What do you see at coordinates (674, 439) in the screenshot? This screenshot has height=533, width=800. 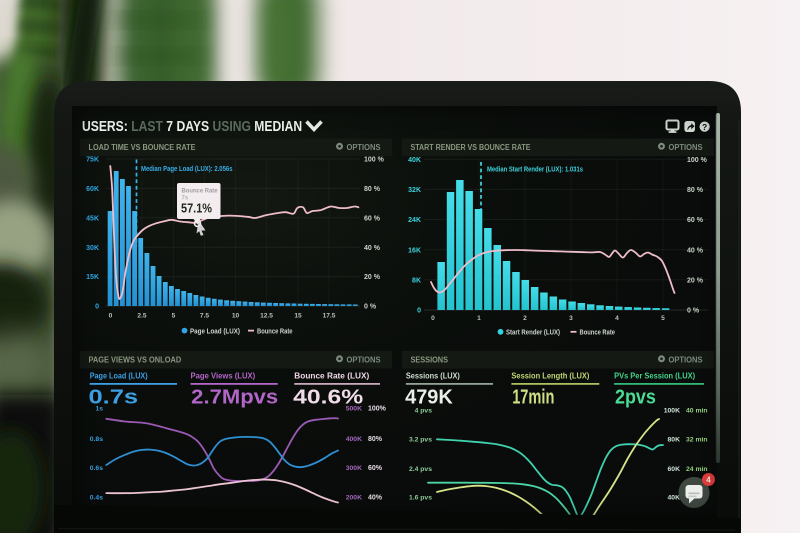 I see `svg-text: 80K` at bounding box center [674, 439].